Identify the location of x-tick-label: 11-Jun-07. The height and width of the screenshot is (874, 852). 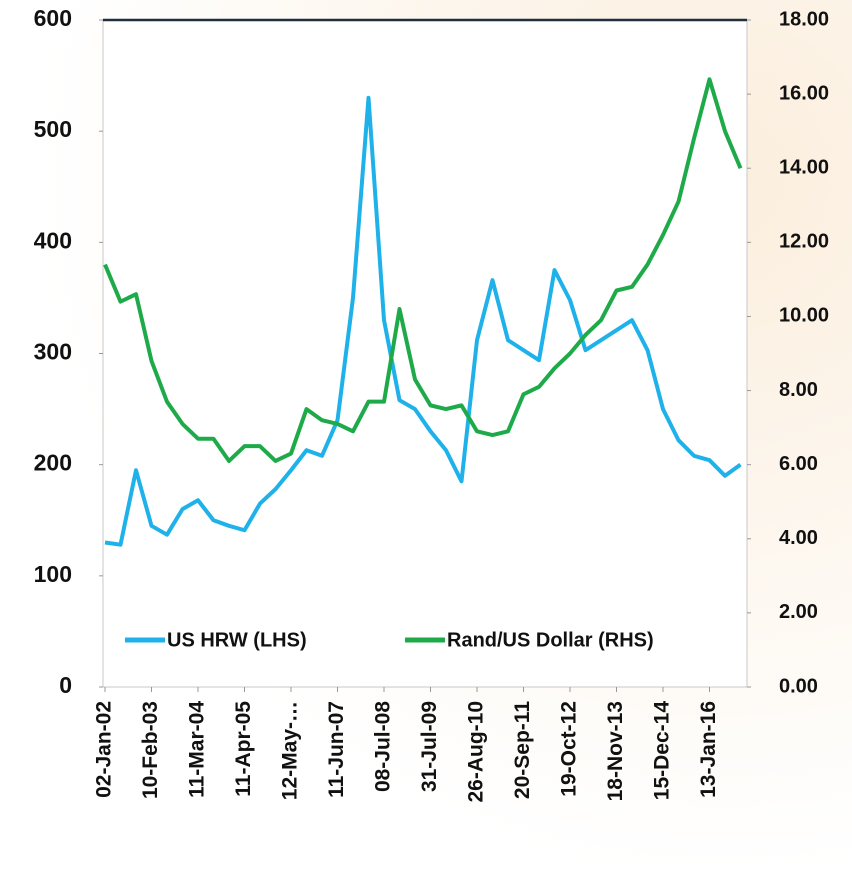
(336, 749).